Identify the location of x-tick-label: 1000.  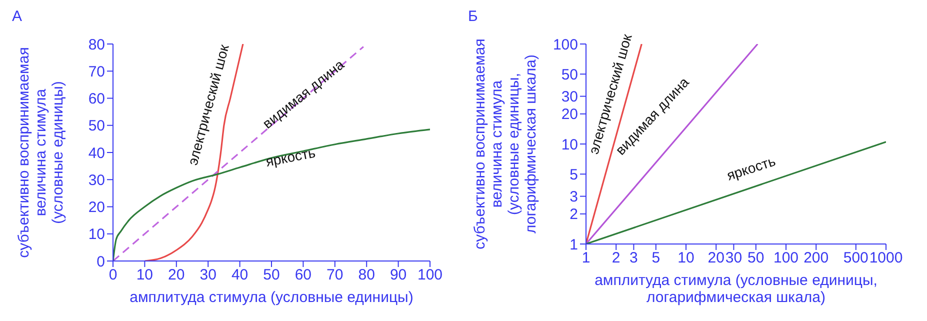
(886, 258).